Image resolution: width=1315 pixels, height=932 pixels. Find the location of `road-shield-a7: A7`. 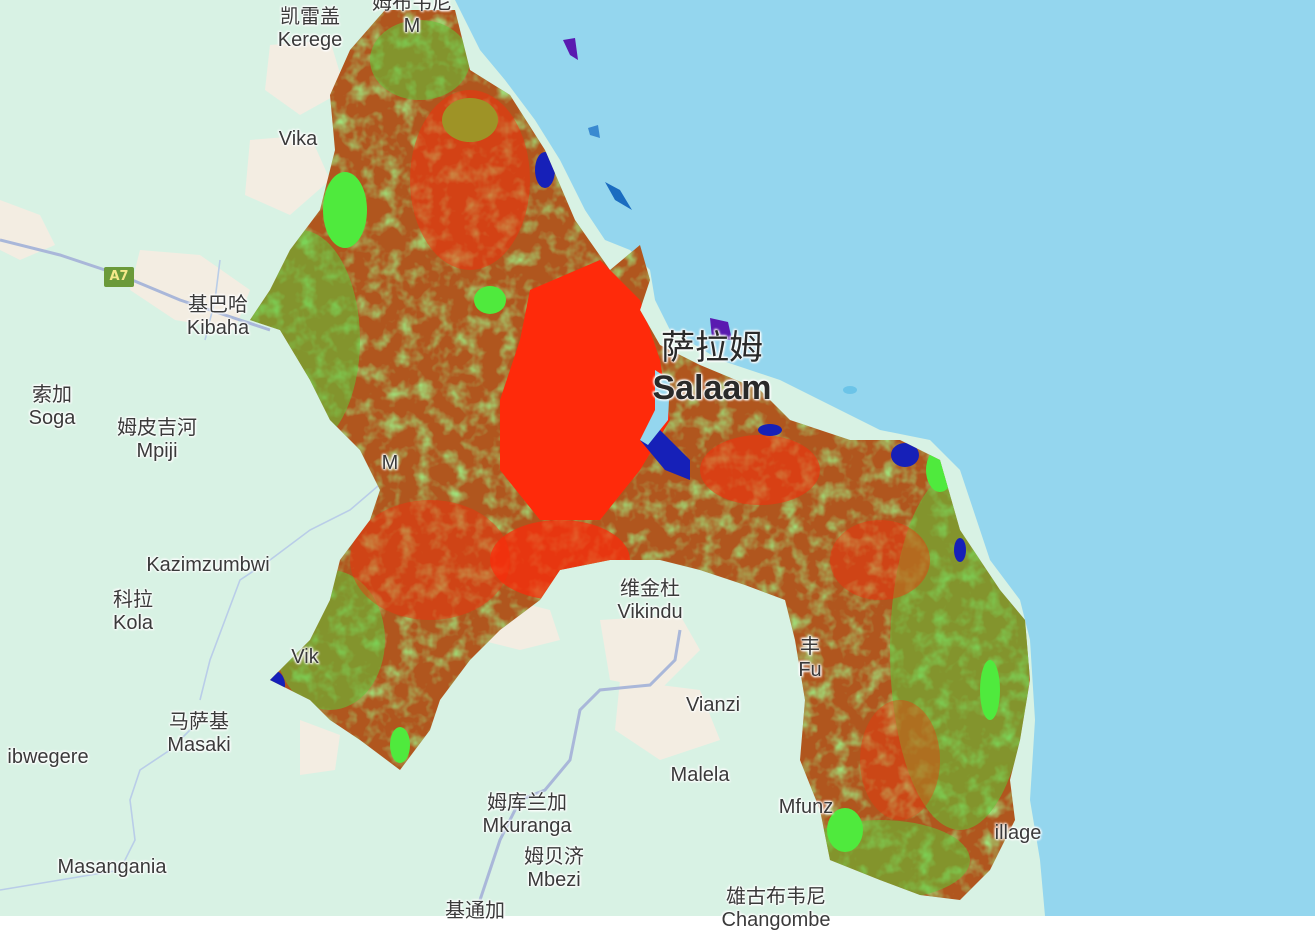

road-shield-a7: A7 is located at coordinates (119, 277).